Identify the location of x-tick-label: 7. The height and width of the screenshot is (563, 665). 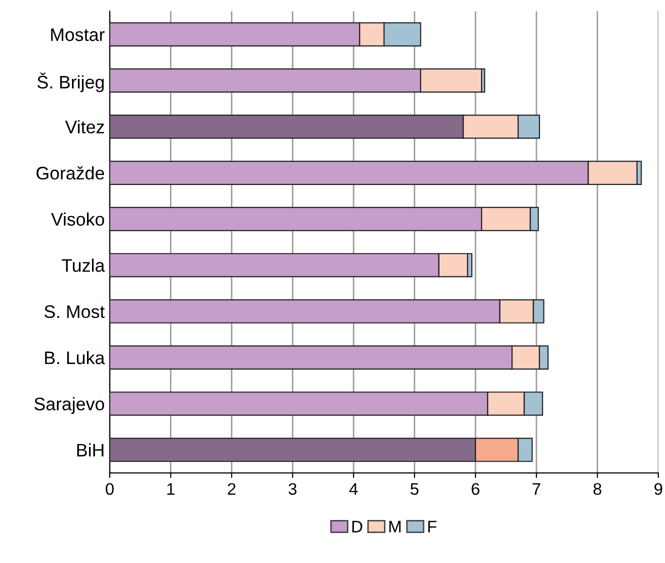
(536, 489).